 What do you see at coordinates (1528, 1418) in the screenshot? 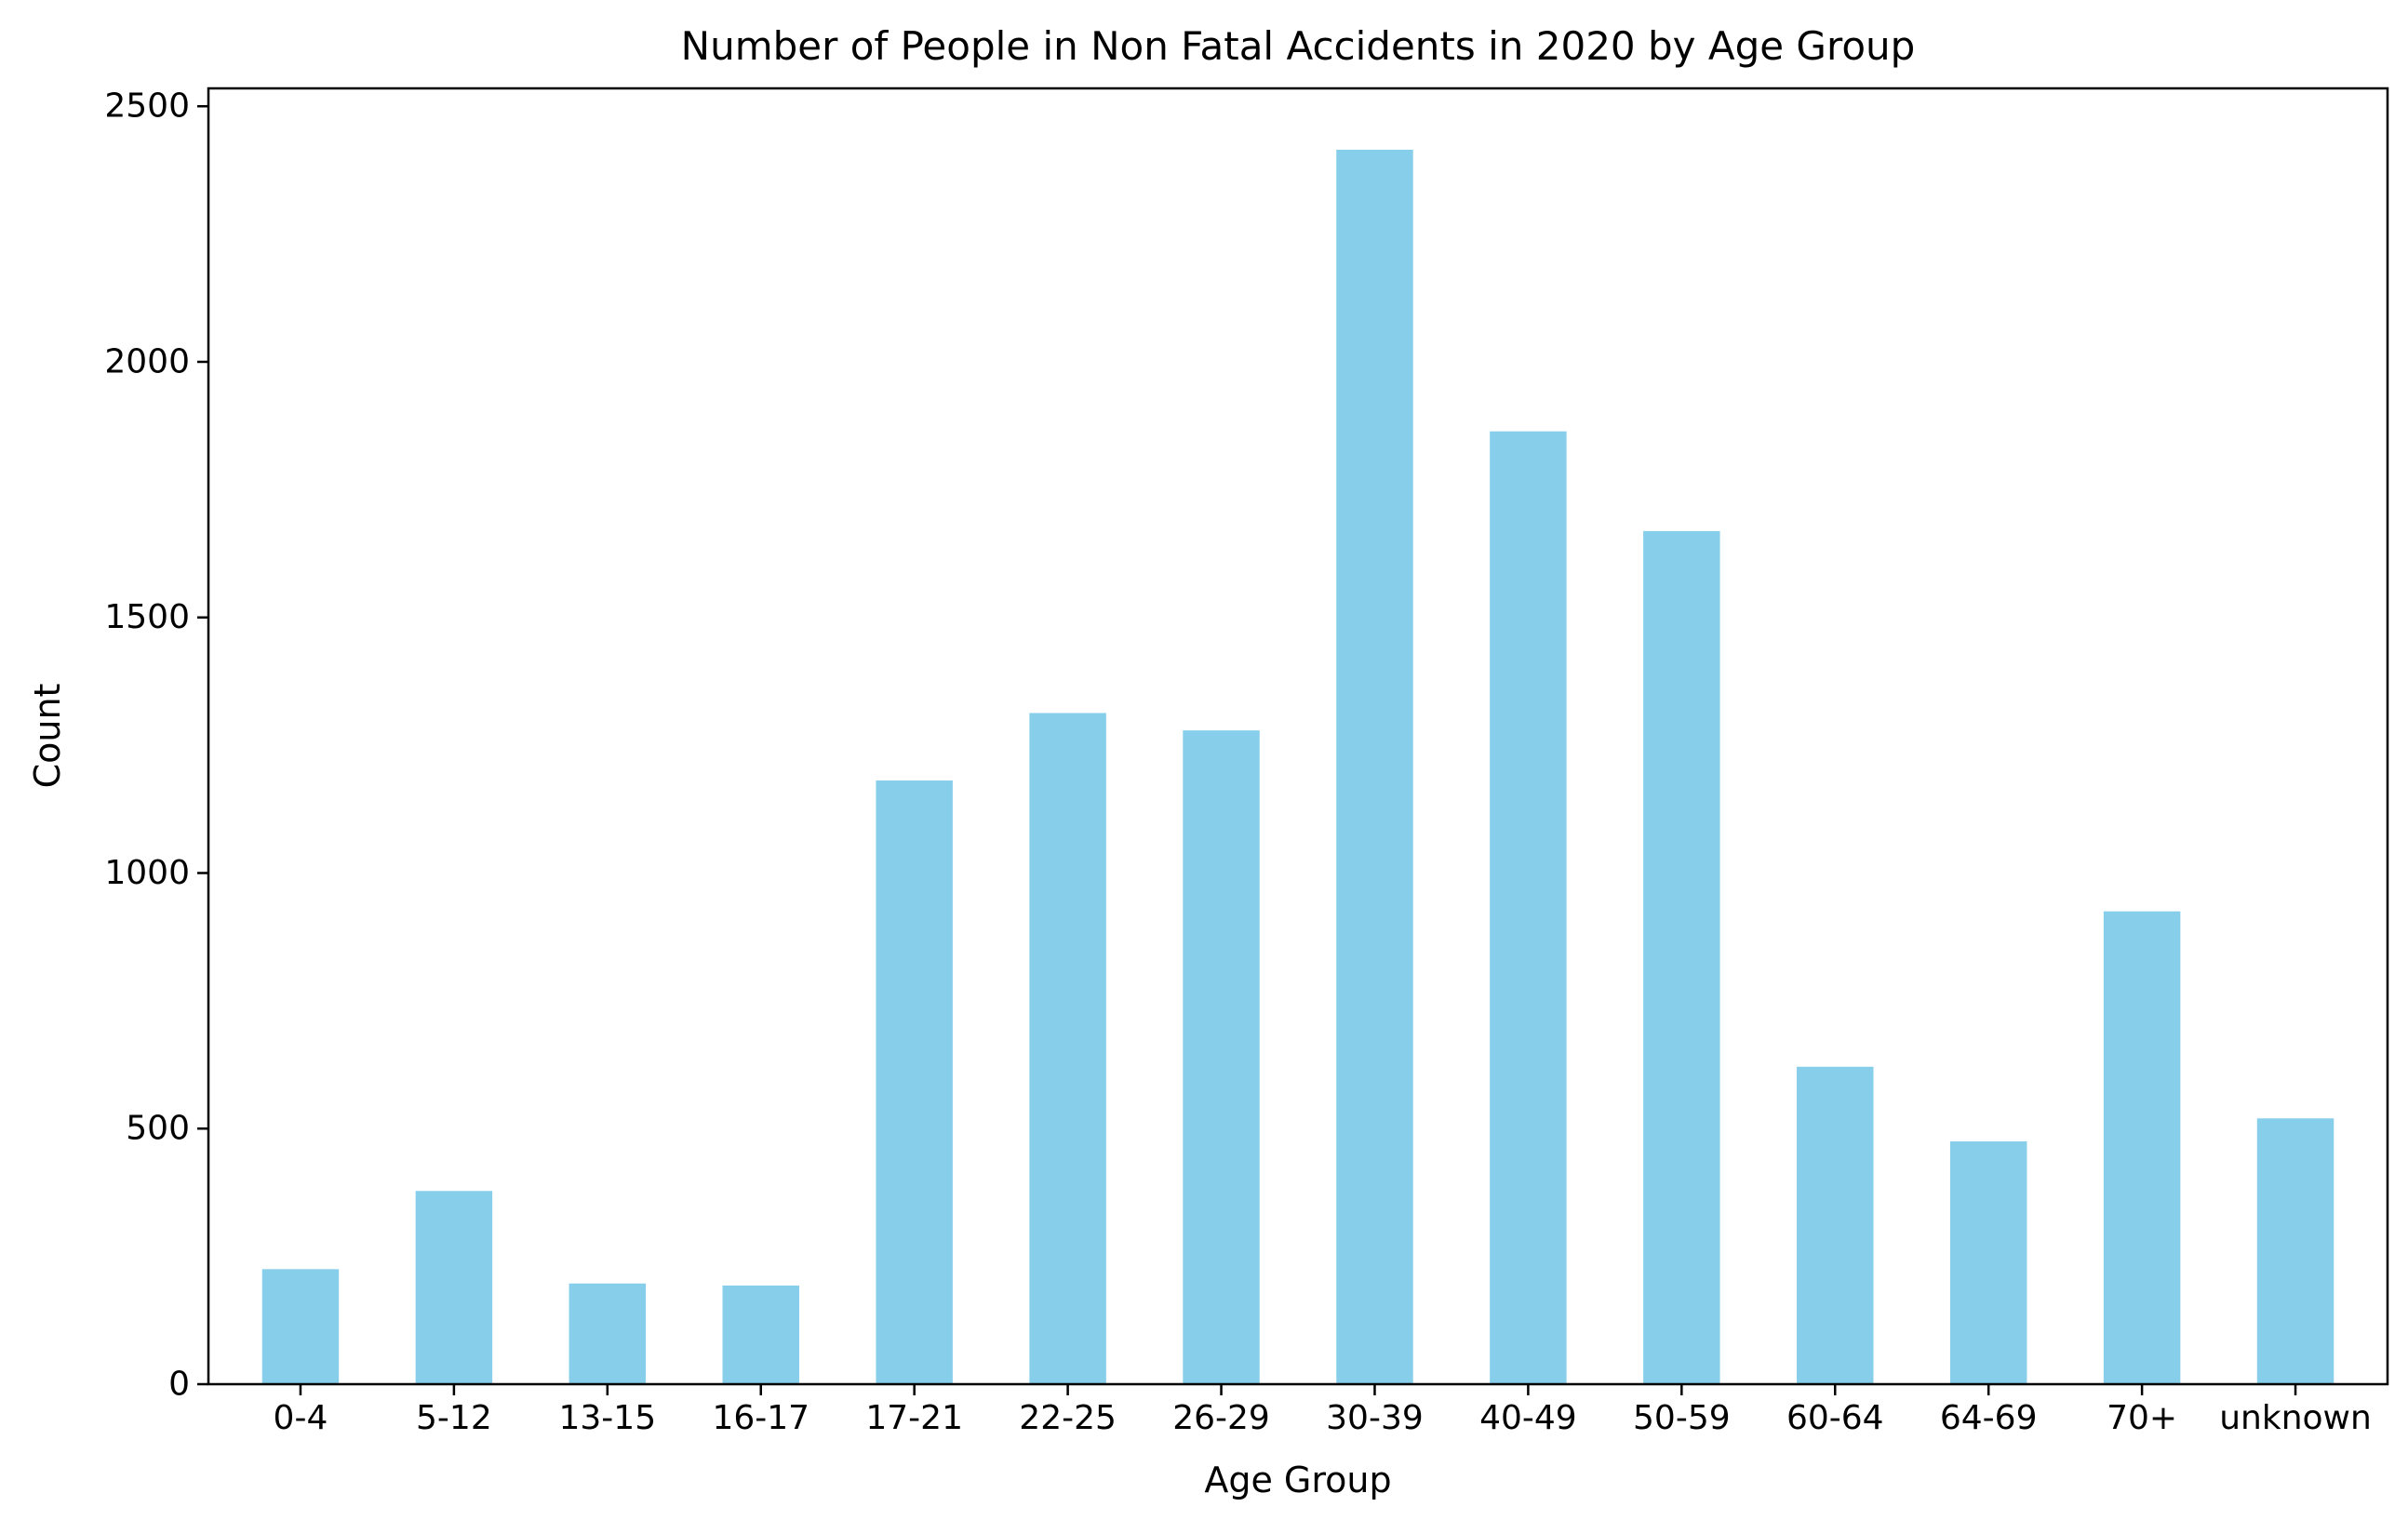
I see `x-tick-label: 40-49` at bounding box center [1528, 1418].